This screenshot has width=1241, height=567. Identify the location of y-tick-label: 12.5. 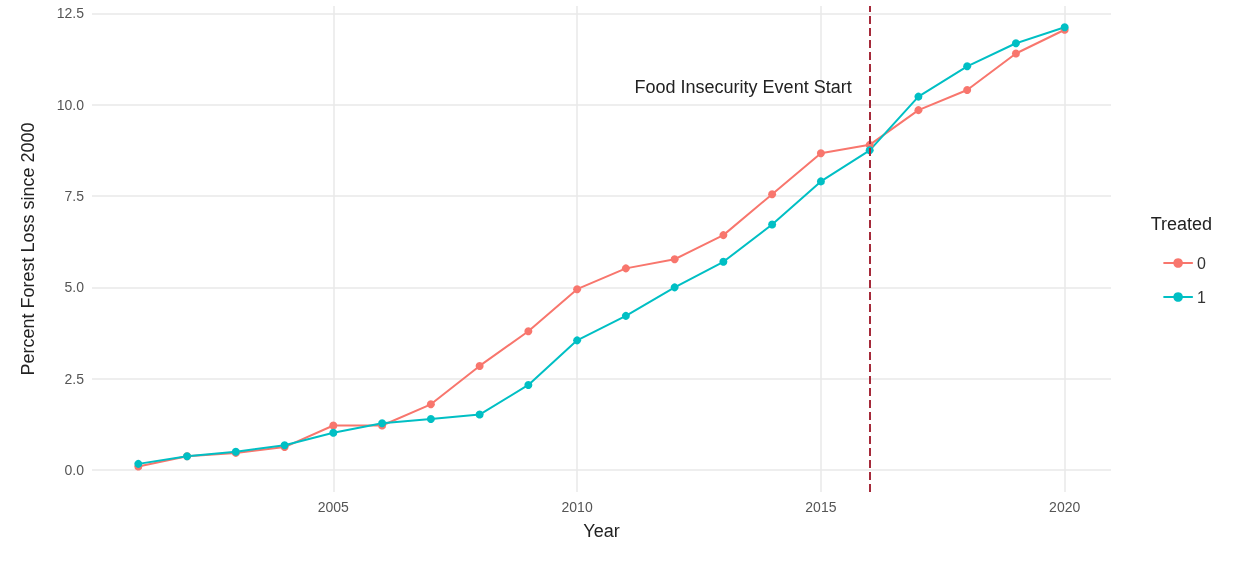
(70, 13).